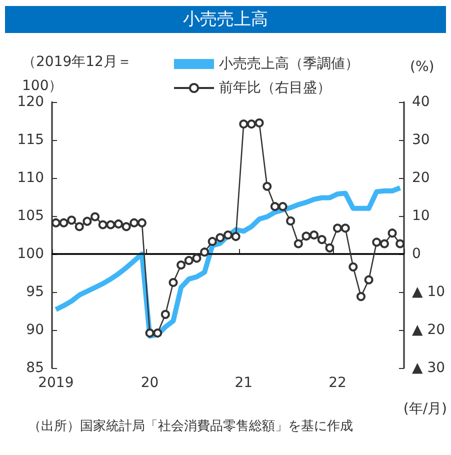 This screenshot has width=451, height=455. I want to click on y-tick-label: 85, so click(35, 368).